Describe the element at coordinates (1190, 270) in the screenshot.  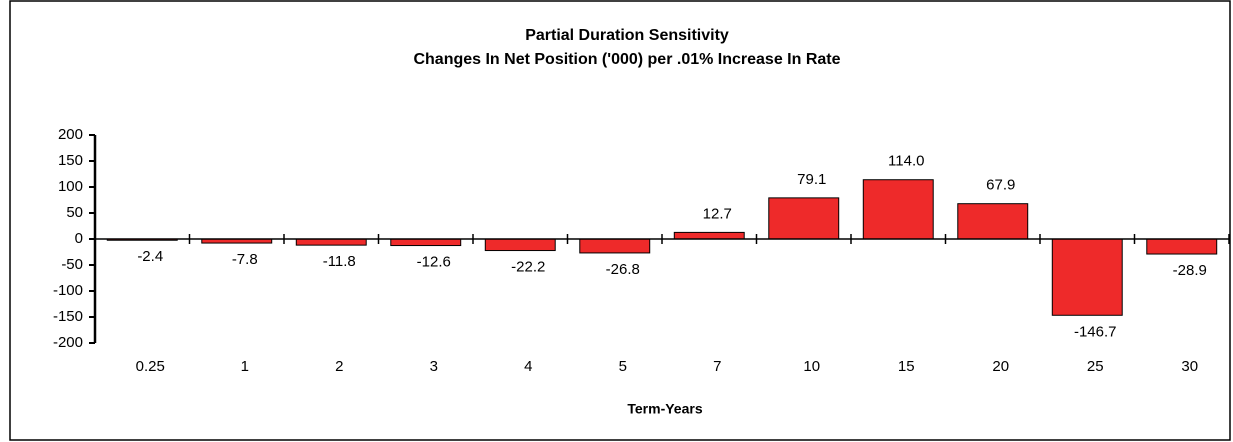
I see `value-label: -28.9` at that location.